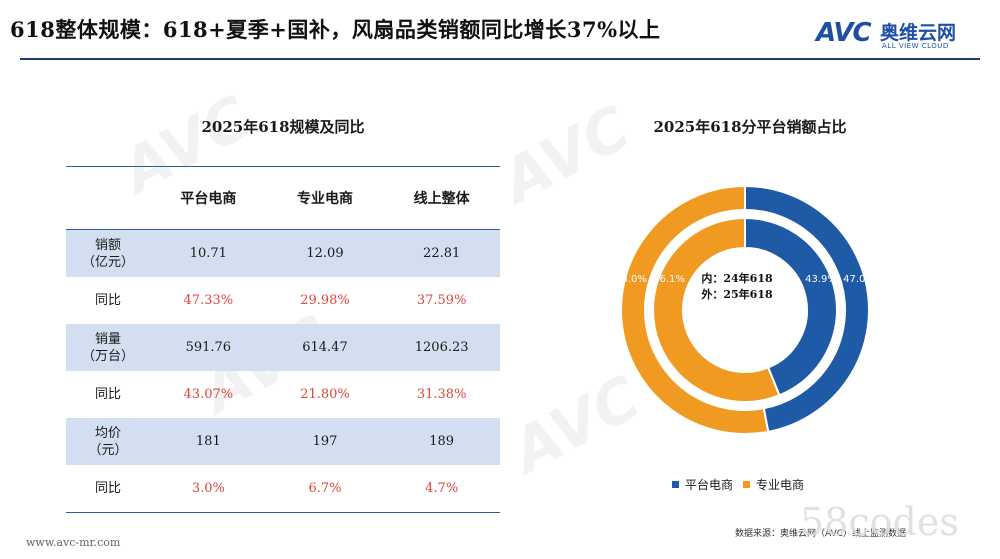 Image resolution: width=1000 pixels, height=559 pixels. I want to click on center-label-outer: 外：25年618, so click(736, 294).